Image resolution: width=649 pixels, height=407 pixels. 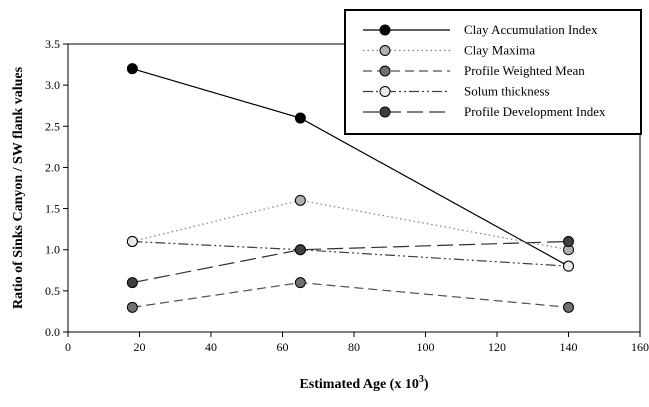 I want to click on y-tick-label: 2.5, so click(x=52, y=126).